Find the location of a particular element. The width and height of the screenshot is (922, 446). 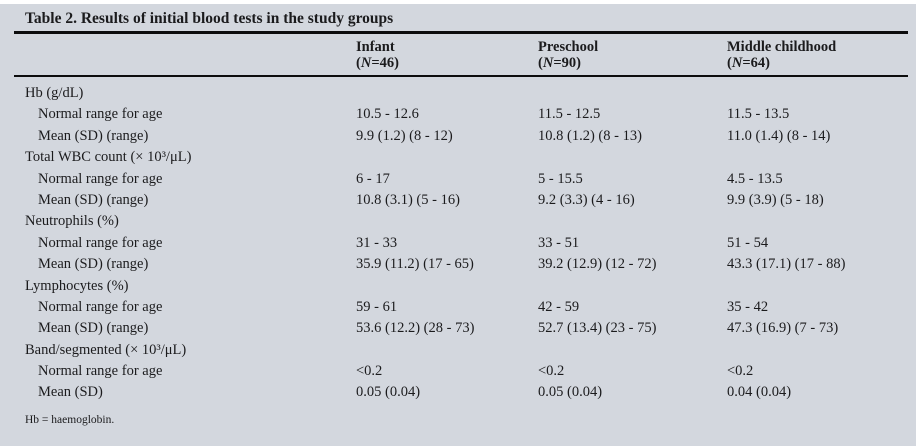

section-label: Total WBC count (× 10³/μL) is located at coordinates (108, 157).